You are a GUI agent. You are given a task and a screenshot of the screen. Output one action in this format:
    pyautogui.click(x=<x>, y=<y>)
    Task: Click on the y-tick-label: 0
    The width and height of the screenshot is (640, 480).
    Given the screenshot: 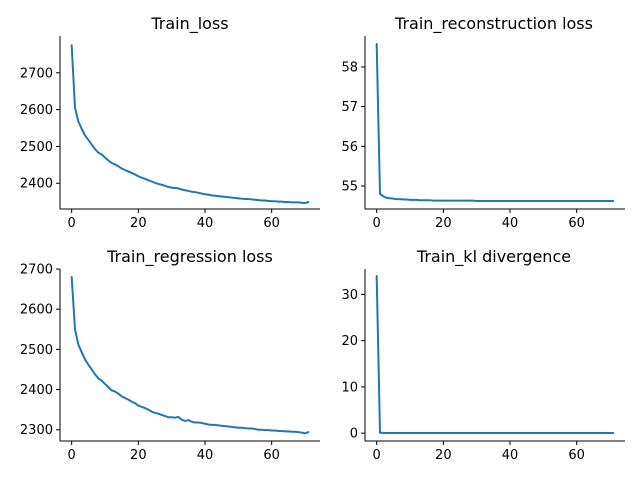 What is the action you would take?
    pyautogui.click(x=354, y=434)
    